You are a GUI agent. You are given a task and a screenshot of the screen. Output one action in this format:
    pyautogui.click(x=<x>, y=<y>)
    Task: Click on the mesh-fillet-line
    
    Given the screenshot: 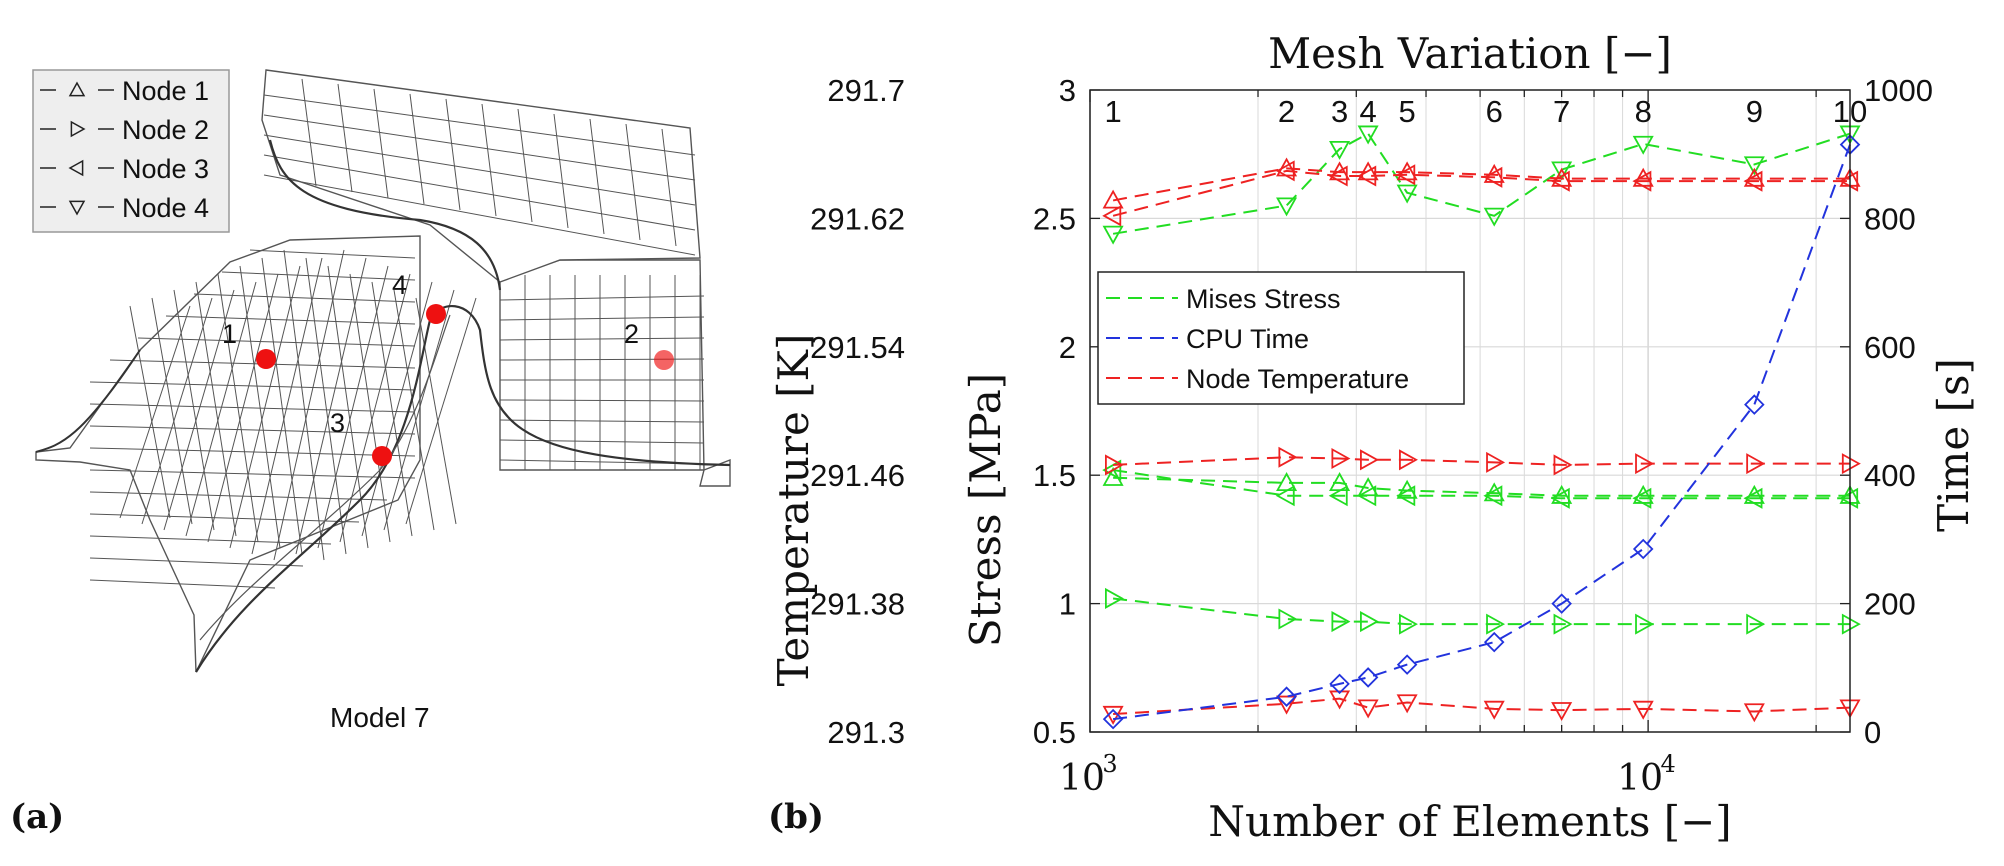 What is the action you would take?
    pyautogui.click(x=325, y=477)
    